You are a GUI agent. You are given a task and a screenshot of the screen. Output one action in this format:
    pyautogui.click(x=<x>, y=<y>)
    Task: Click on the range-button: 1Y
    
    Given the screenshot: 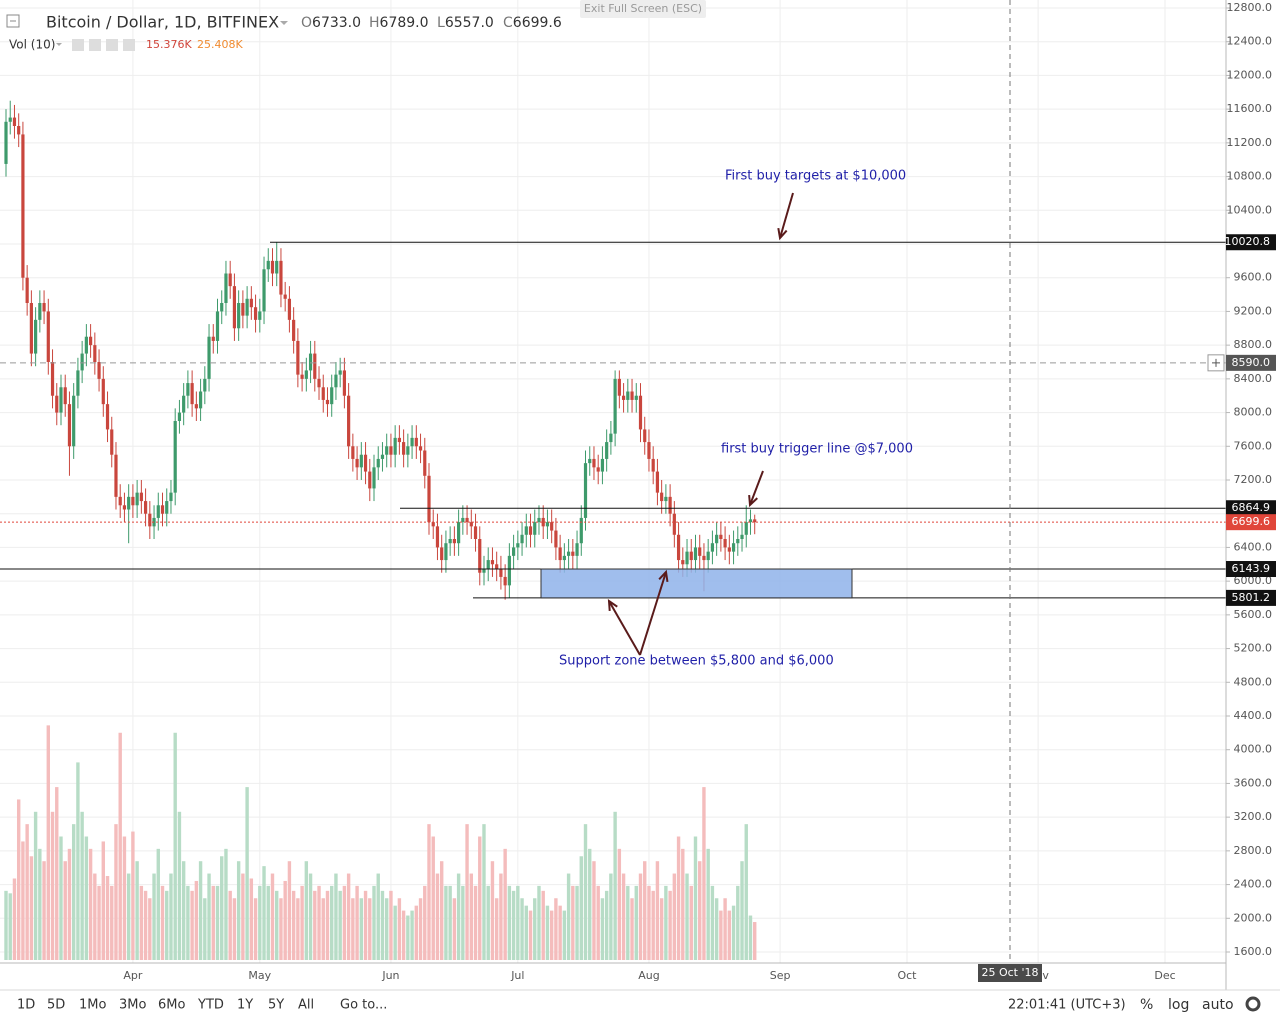 What is the action you would take?
    pyautogui.click(x=245, y=1005)
    